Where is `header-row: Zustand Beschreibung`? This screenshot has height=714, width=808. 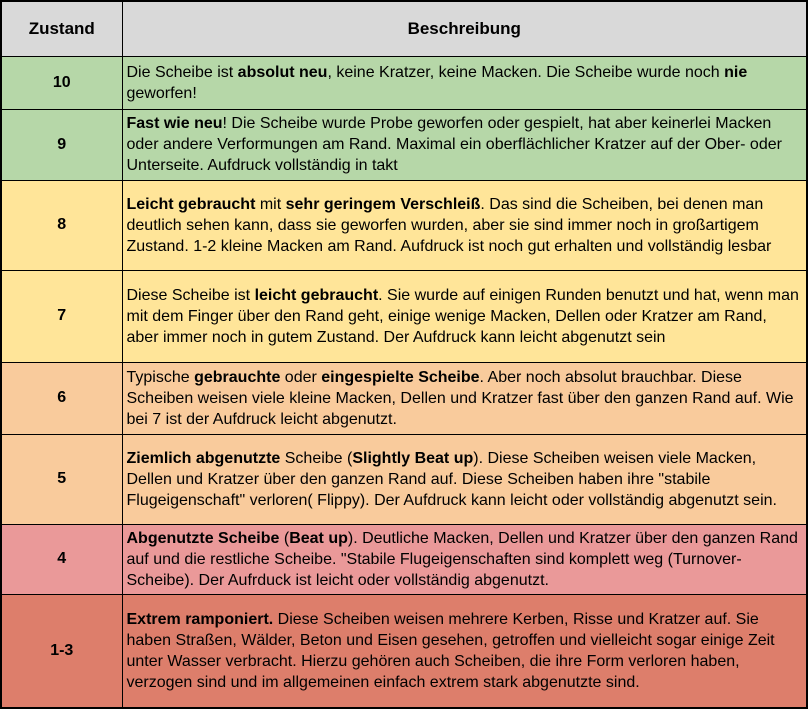 header-row: Zustand Beschreibung is located at coordinates (404, 28).